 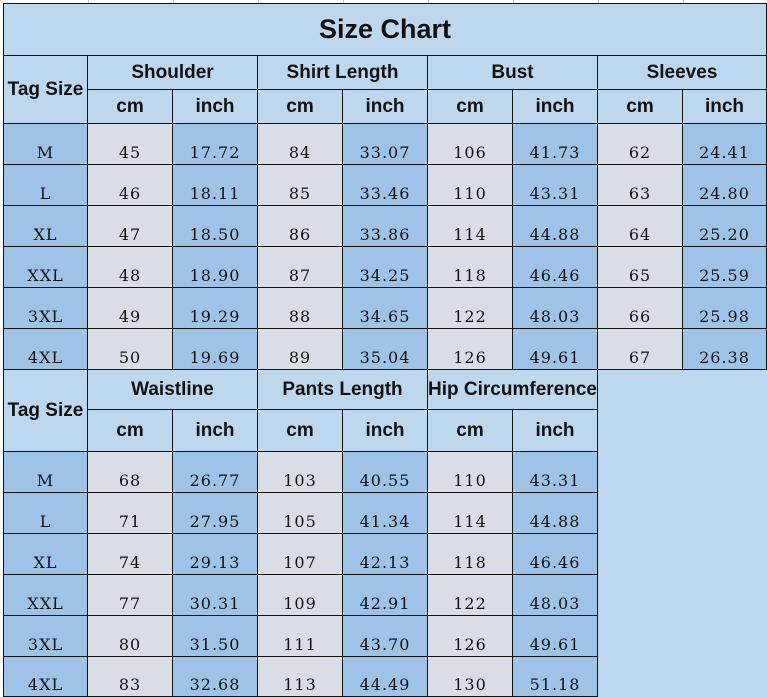 What do you see at coordinates (130, 185) in the screenshot?
I see `cm-value-cell: 46` at bounding box center [130, 185].